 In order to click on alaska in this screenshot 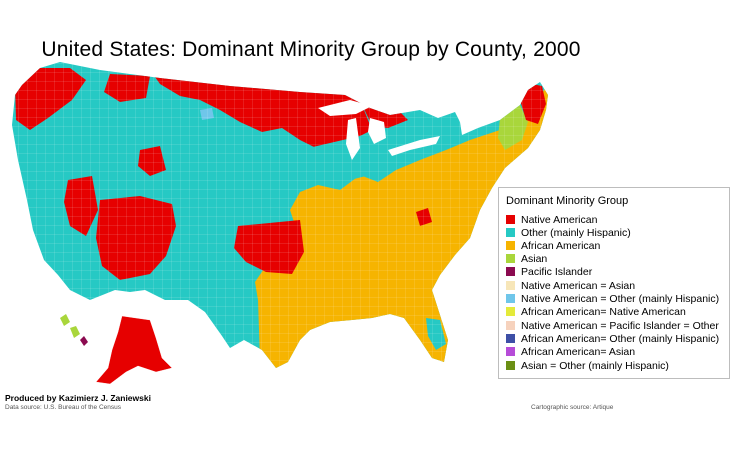, I will do `click(134, 350)`.